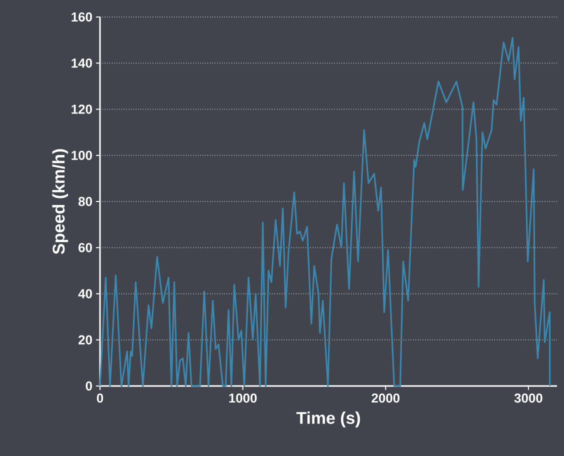  What do you see at coordinates (89, 386) in the screenshot?
I see `y-tick-label: 0` at bounding box center [89, 386].